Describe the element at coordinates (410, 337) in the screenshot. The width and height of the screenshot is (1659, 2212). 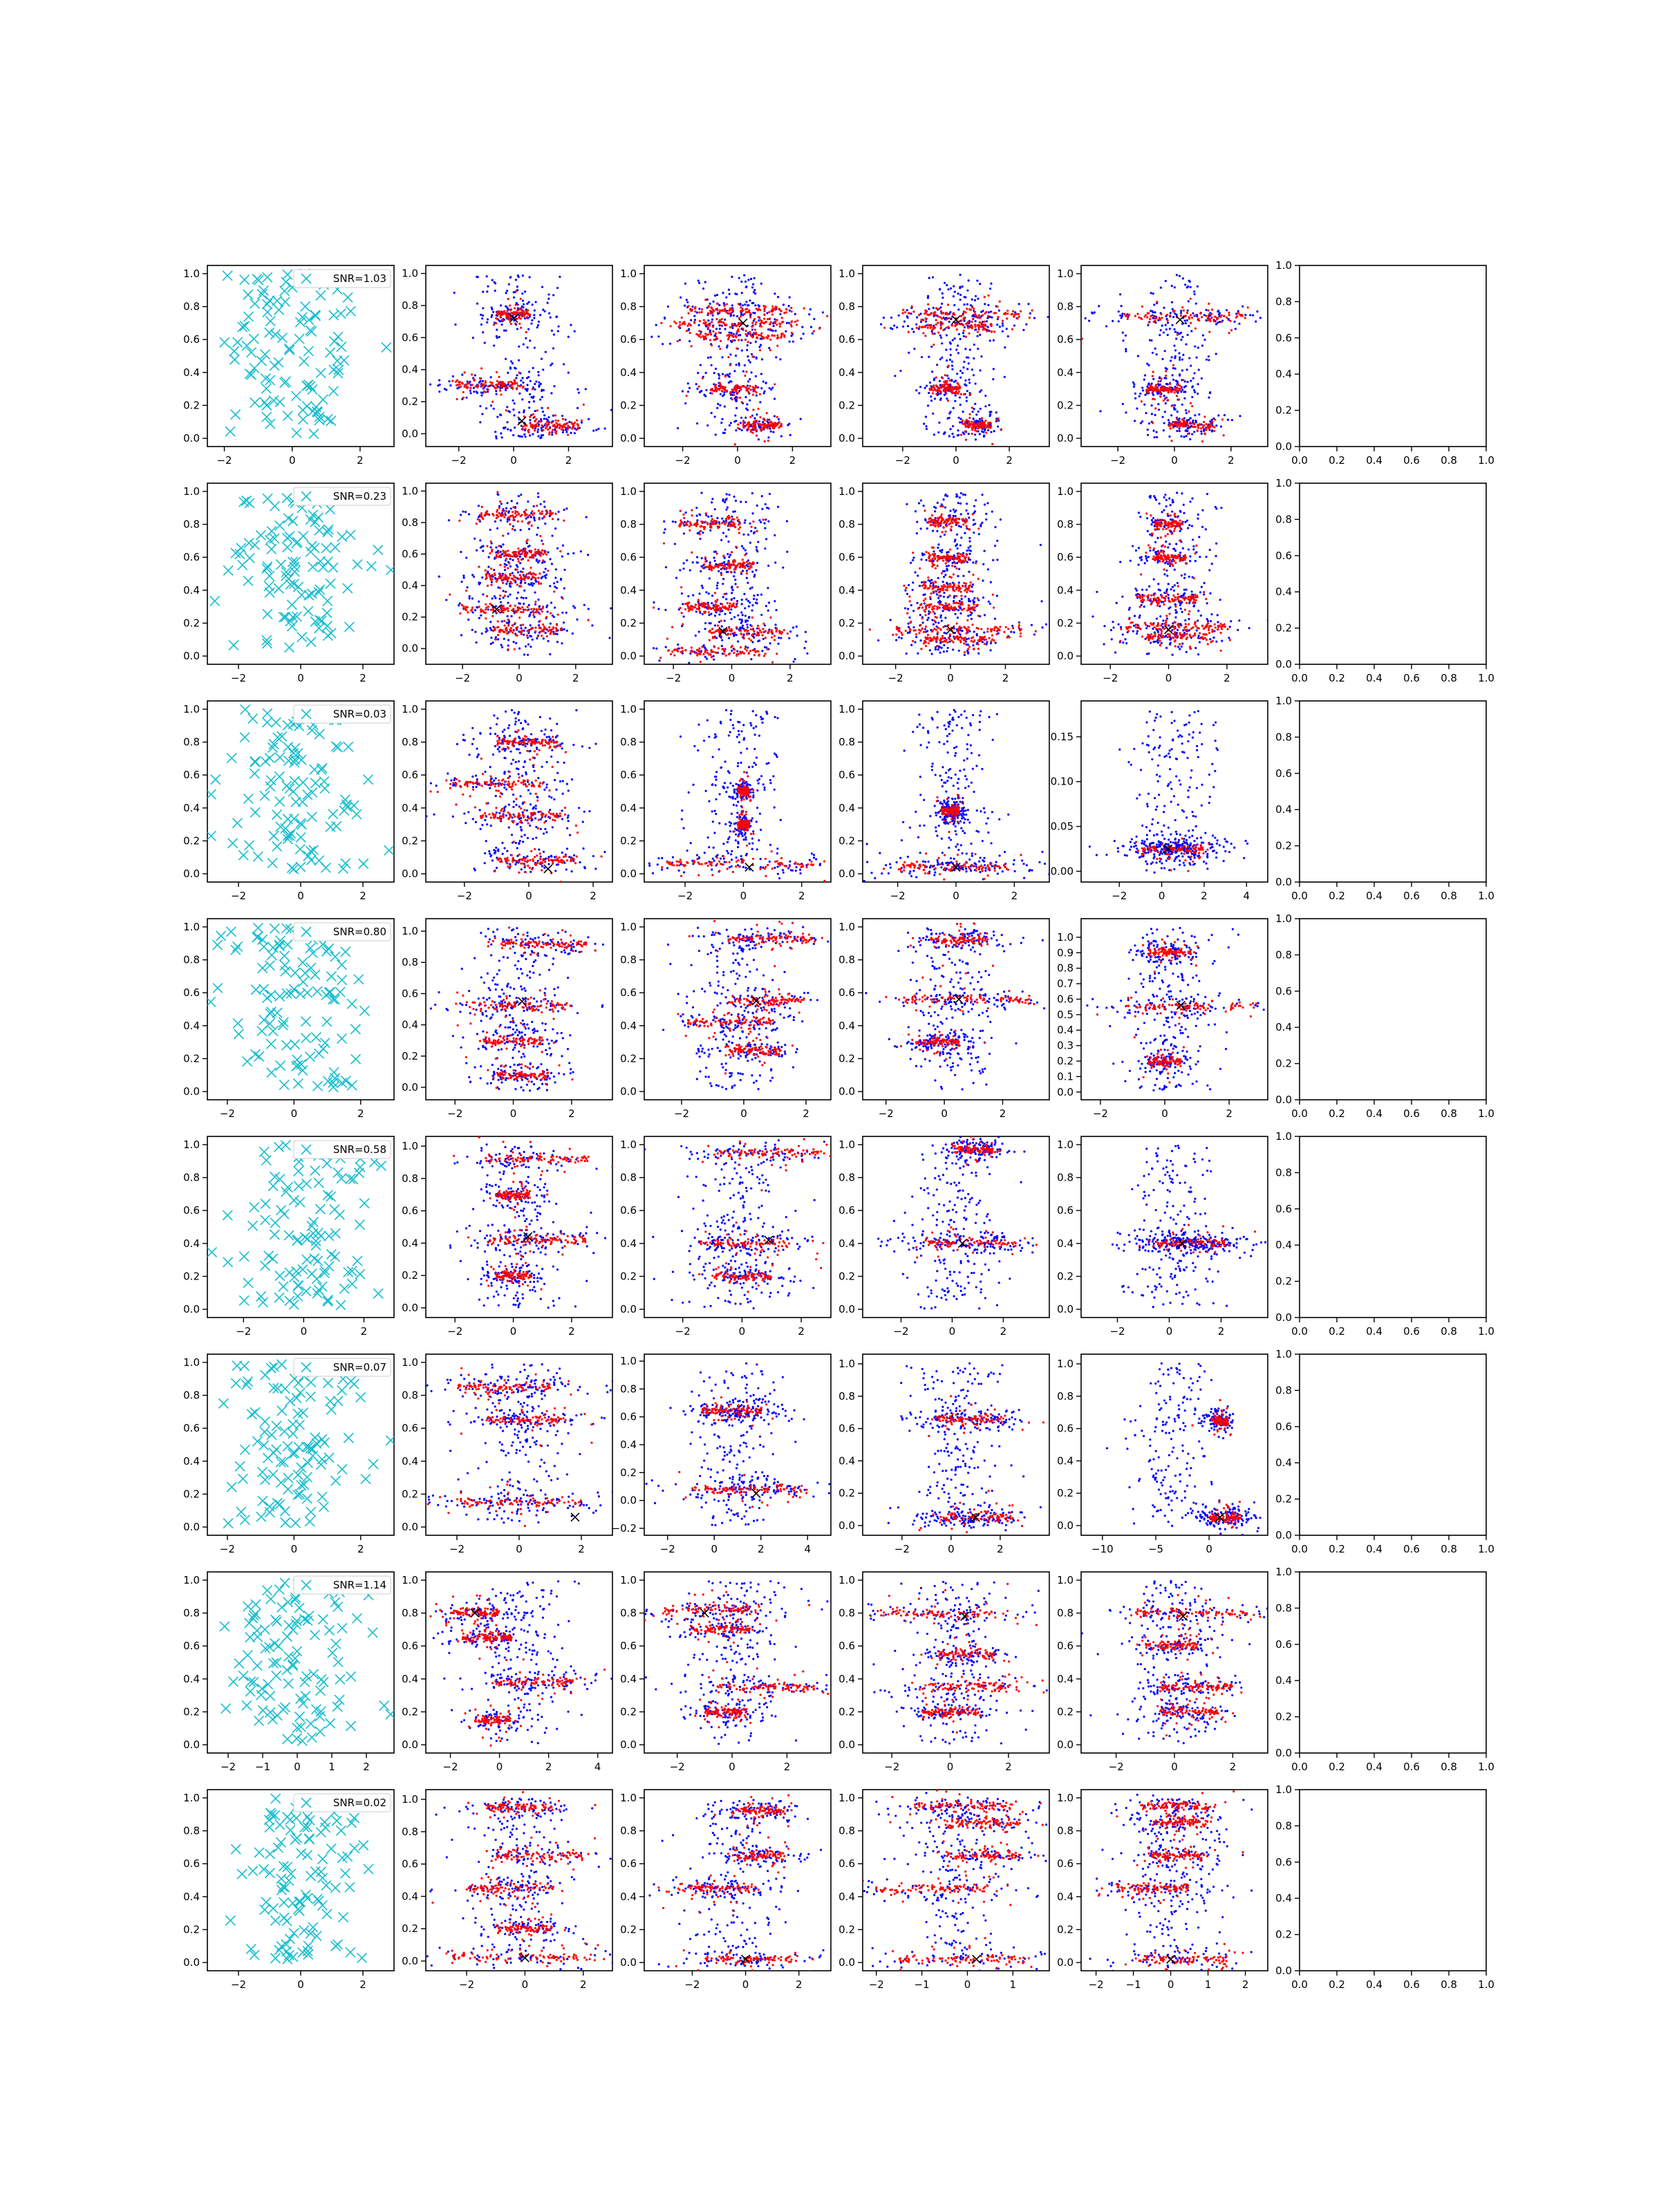
I see `y-tick-label: 0.6` at that location.